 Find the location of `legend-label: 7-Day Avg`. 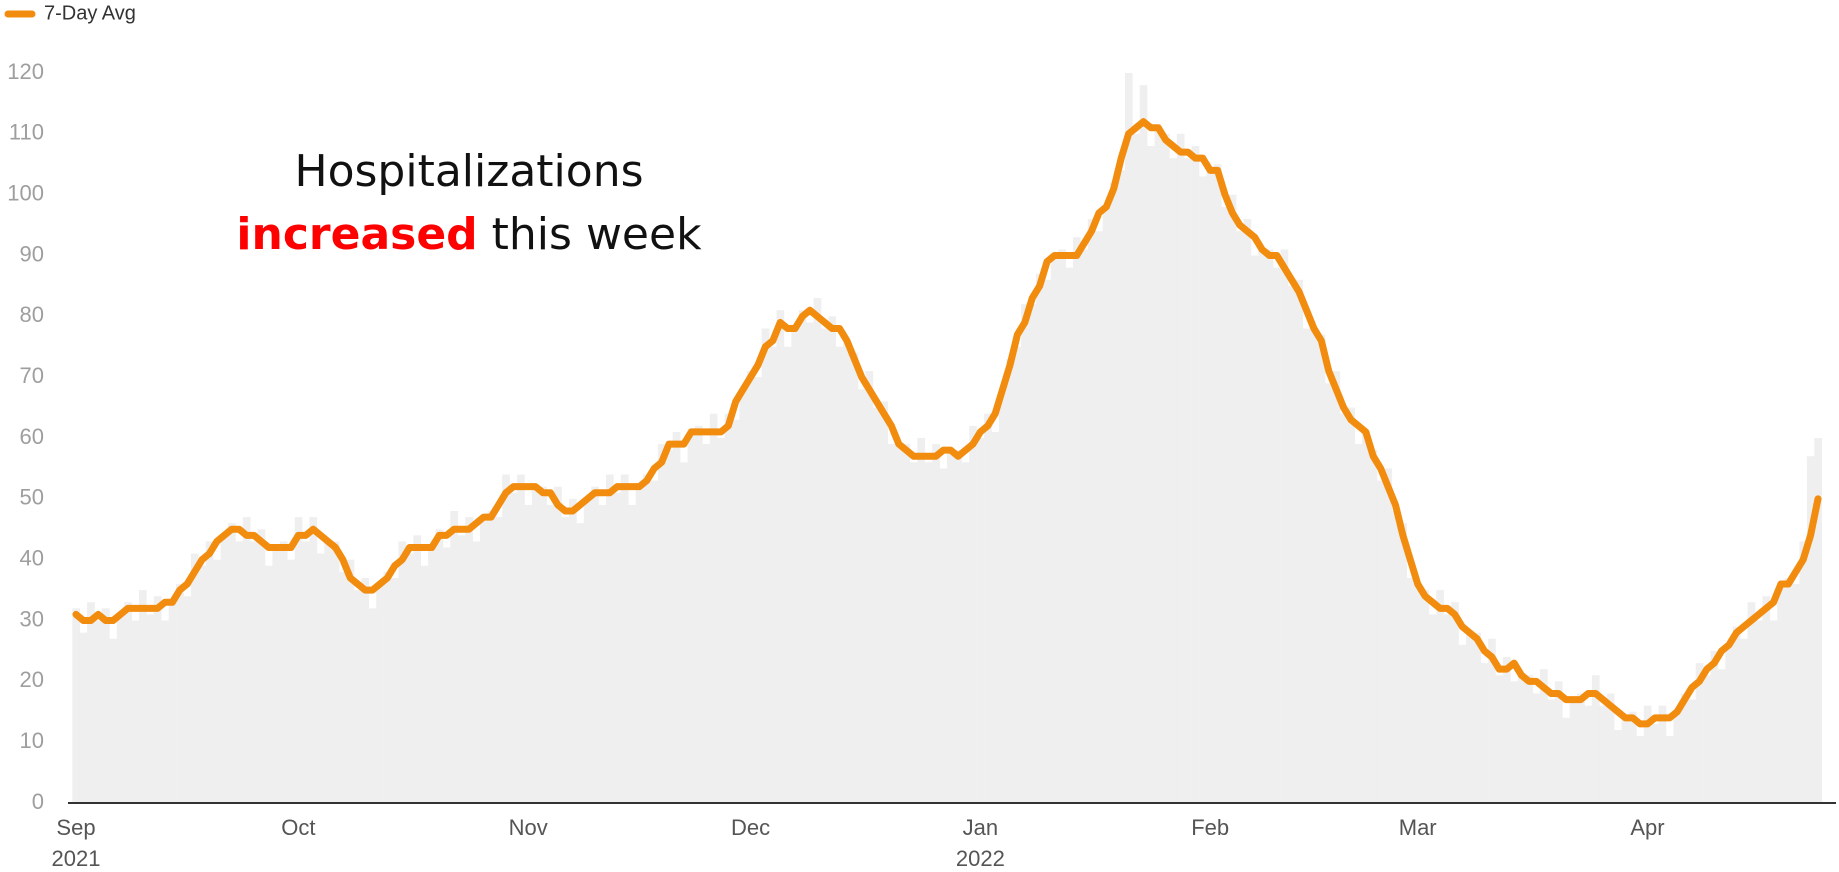

legend-label: 7-Day Avg is located at coordinates (90, 13).